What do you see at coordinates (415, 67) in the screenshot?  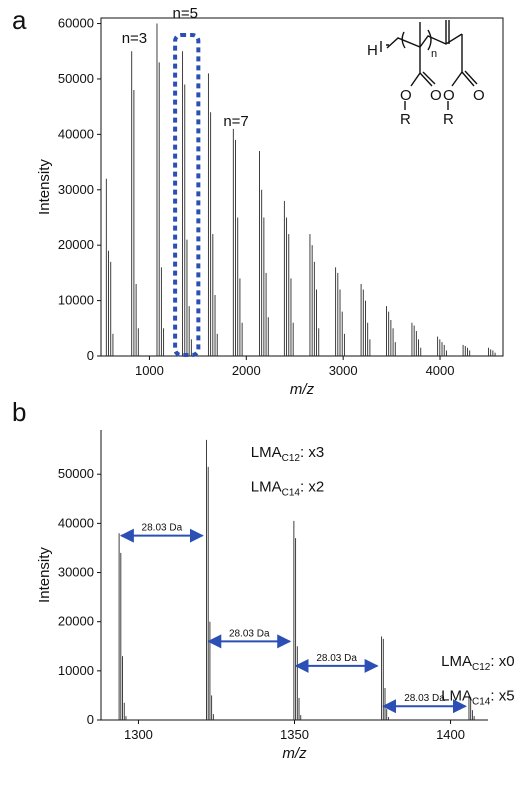 I see `left-ester-bond` at bounding box center [415, 67].